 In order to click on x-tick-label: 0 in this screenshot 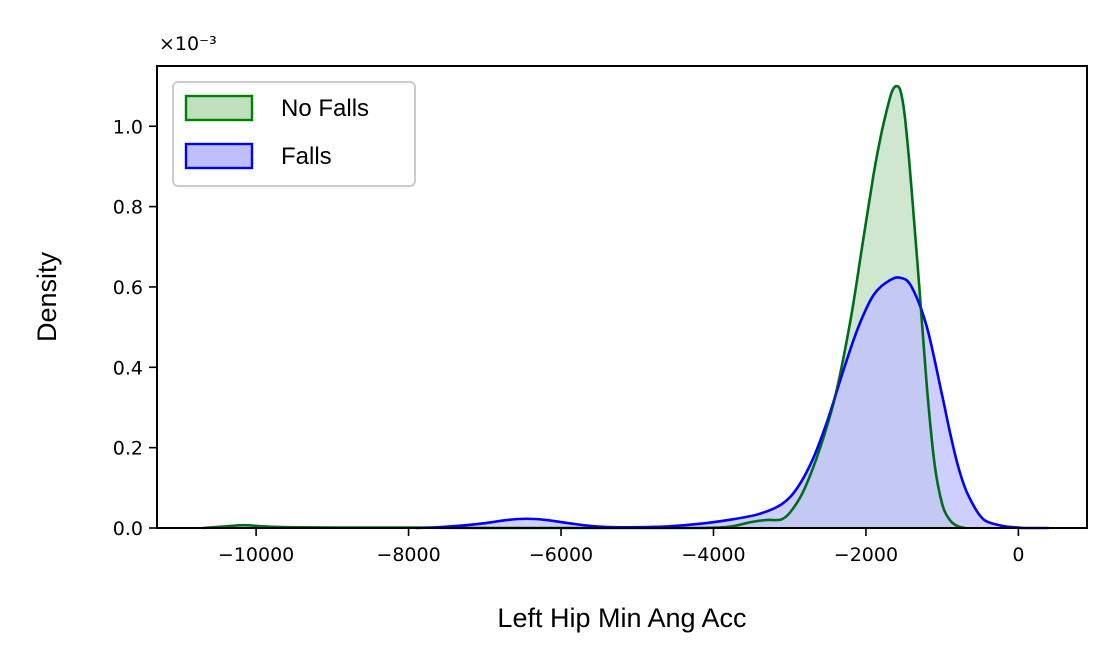, I will do `click(1018, 555)`.